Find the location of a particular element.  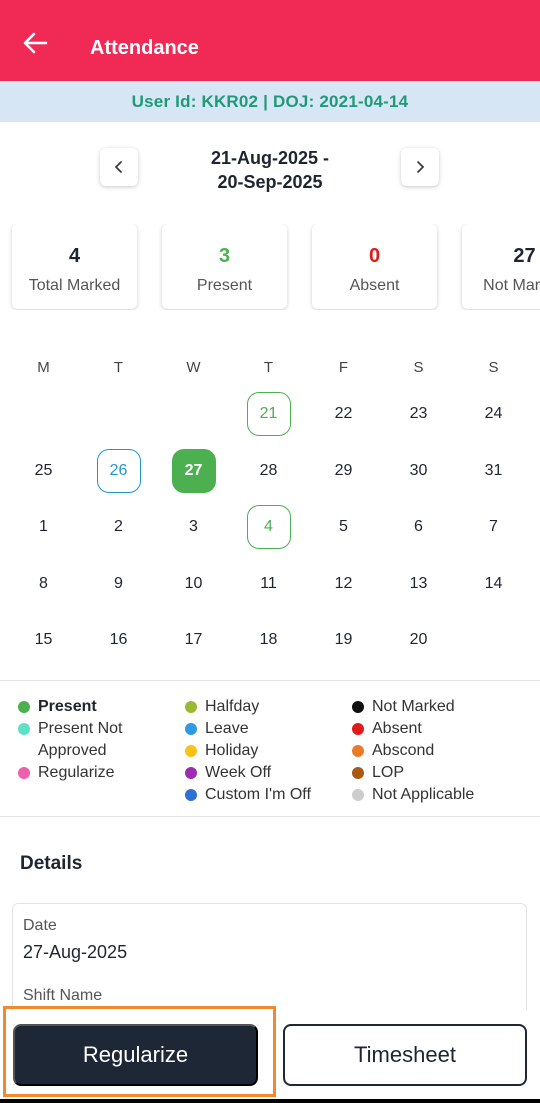

calendar-day: 16 is located at coordinates (118, 640).